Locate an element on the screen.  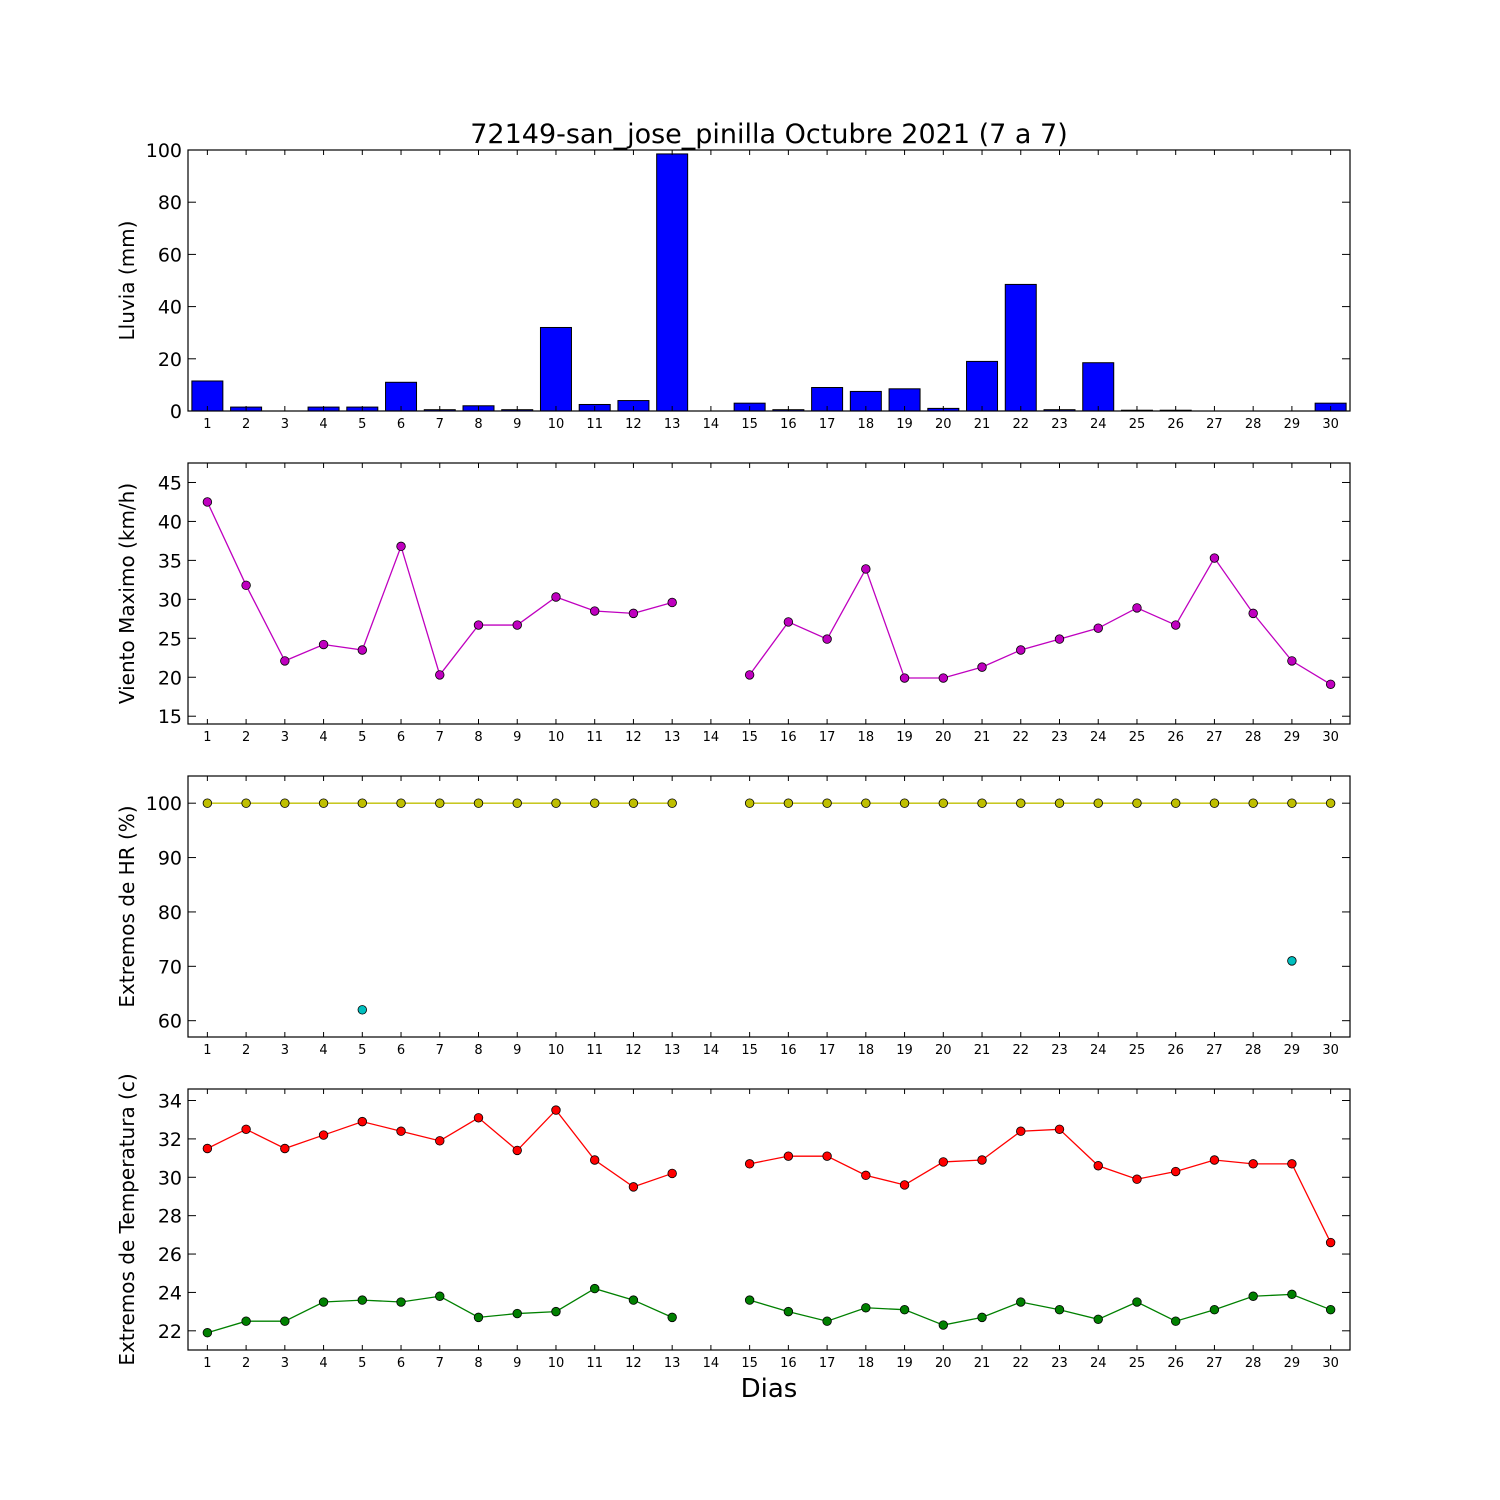
x-tick-label: 2 is located at coordinates (246, 1363).